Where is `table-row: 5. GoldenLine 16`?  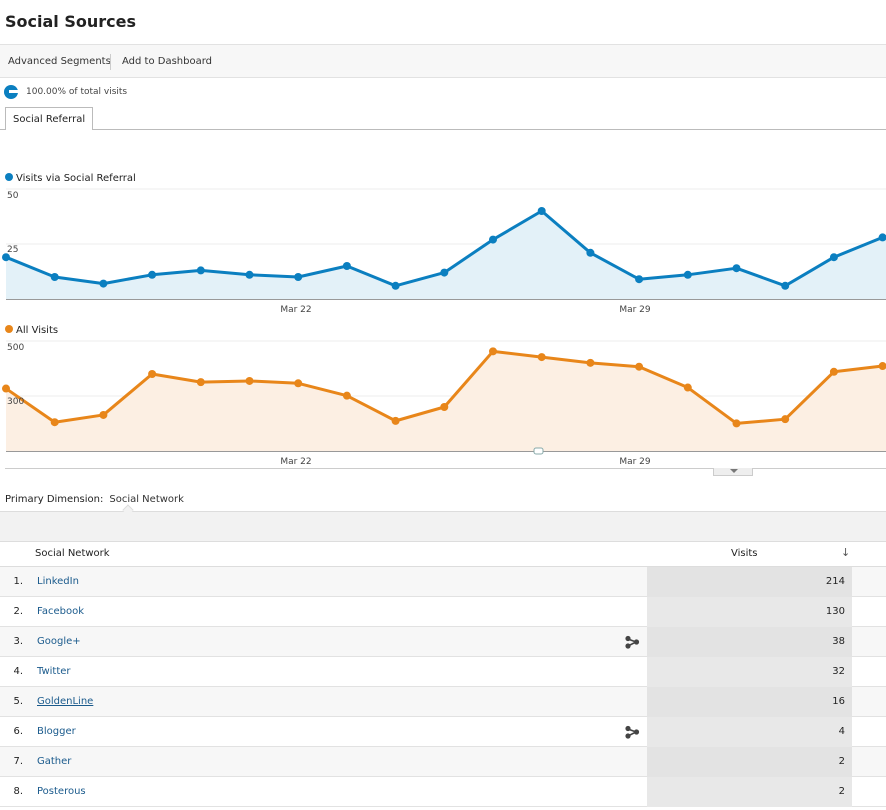
table-row: 5. GoldenLine 16 is located at coordinates (443, 702).